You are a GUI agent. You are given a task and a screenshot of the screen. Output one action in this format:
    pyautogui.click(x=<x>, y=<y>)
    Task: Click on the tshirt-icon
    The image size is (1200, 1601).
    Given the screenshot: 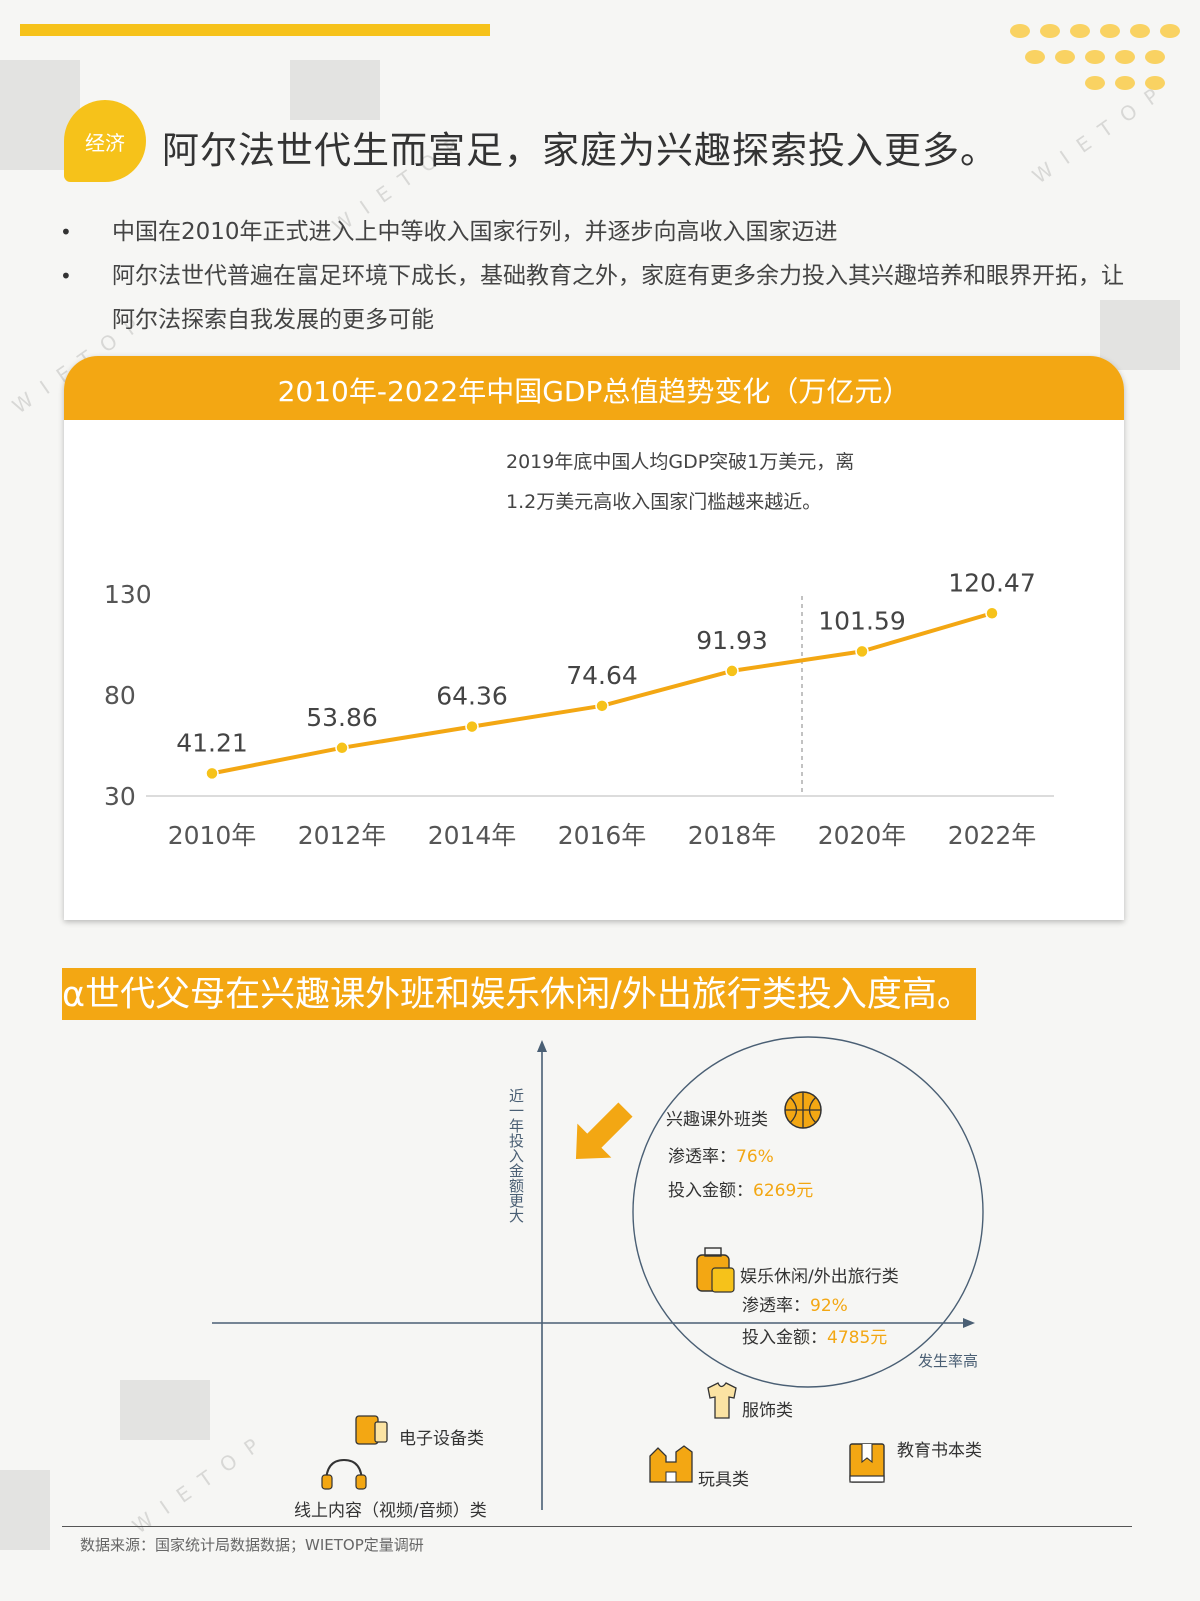 What is the action you would take?
    pyautogui.click(x=722, y=1400)
    